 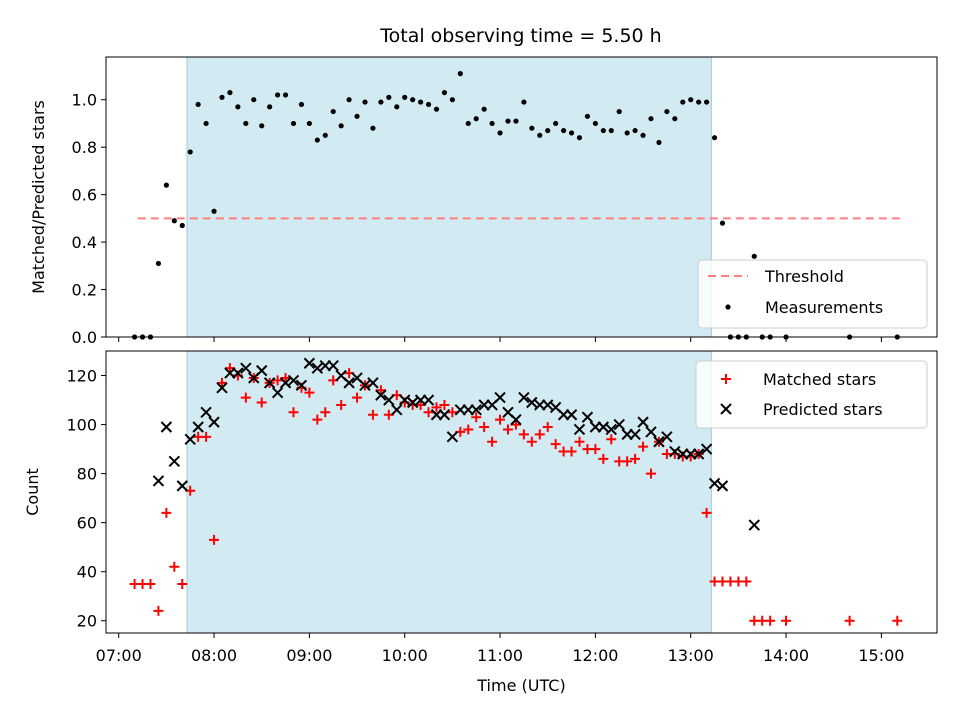 What do you see at coordinates (84, 290) in the screenshot?
I see `y-tick-label: 0.2` at bounding box center [84, 290].